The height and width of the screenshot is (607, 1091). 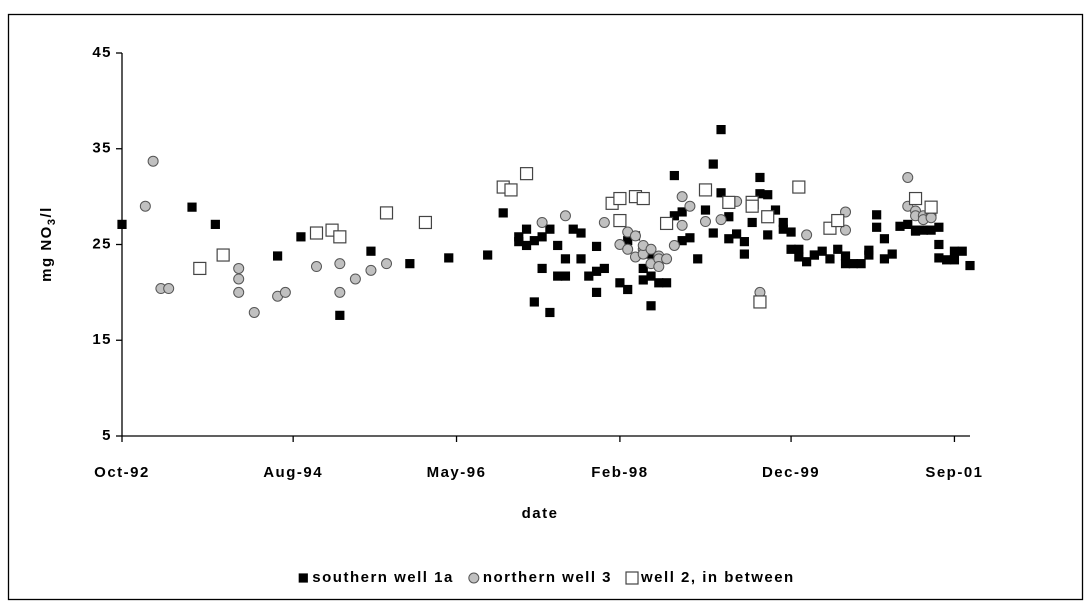 I want to click on x-tick-label: Aug-94, so click(x=293, y=472).